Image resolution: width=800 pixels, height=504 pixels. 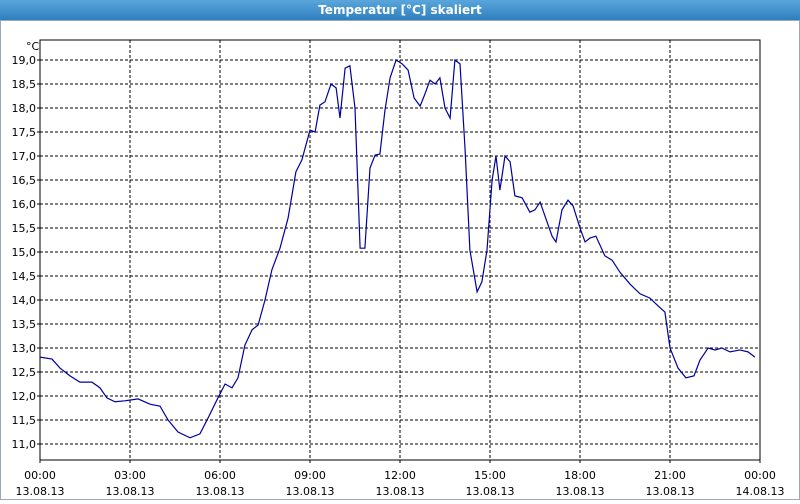 I want to click on x-tick-label: 21:00 13.08.13, so click(x=670, y=483).